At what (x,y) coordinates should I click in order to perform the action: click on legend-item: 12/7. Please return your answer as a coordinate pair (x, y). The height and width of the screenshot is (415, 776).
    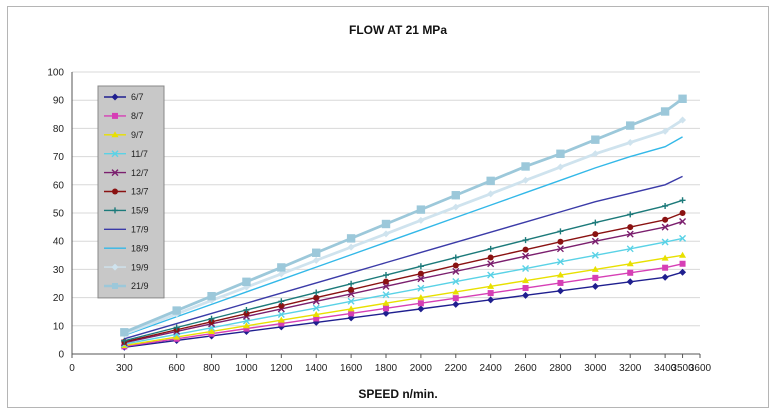
    Looking at the image, I should click on (126, 173).